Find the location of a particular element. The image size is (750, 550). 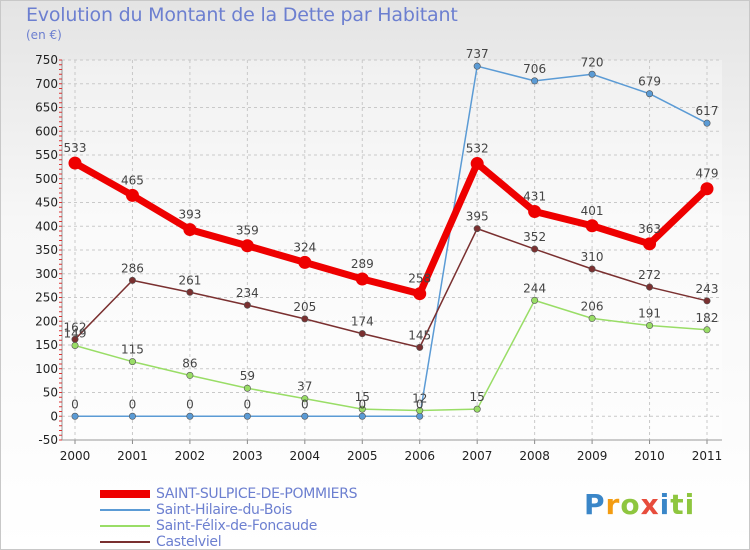

data-label: 174 is located at coordinates (362, 322).